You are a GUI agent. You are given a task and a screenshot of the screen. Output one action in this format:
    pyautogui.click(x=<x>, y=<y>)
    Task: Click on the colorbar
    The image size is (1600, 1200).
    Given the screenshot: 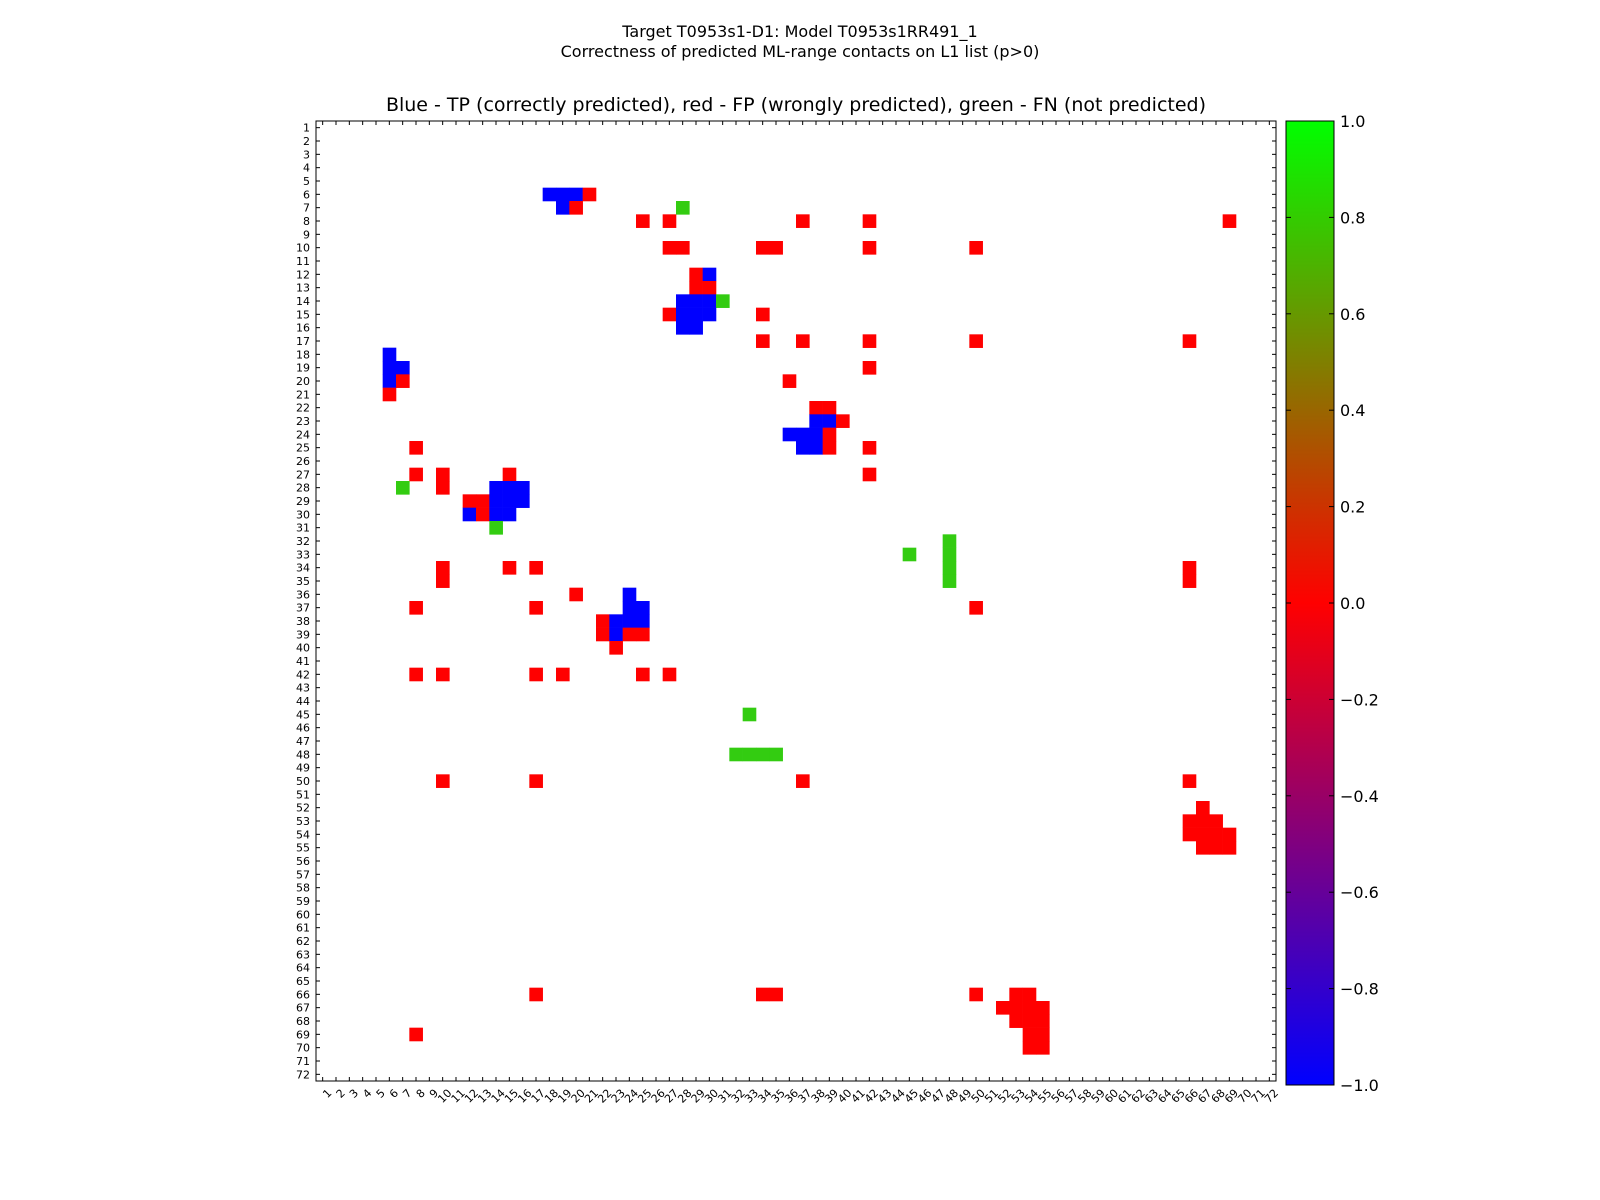 What is the action you would take?
    pyautogui.click(x=1310, y=603)
    